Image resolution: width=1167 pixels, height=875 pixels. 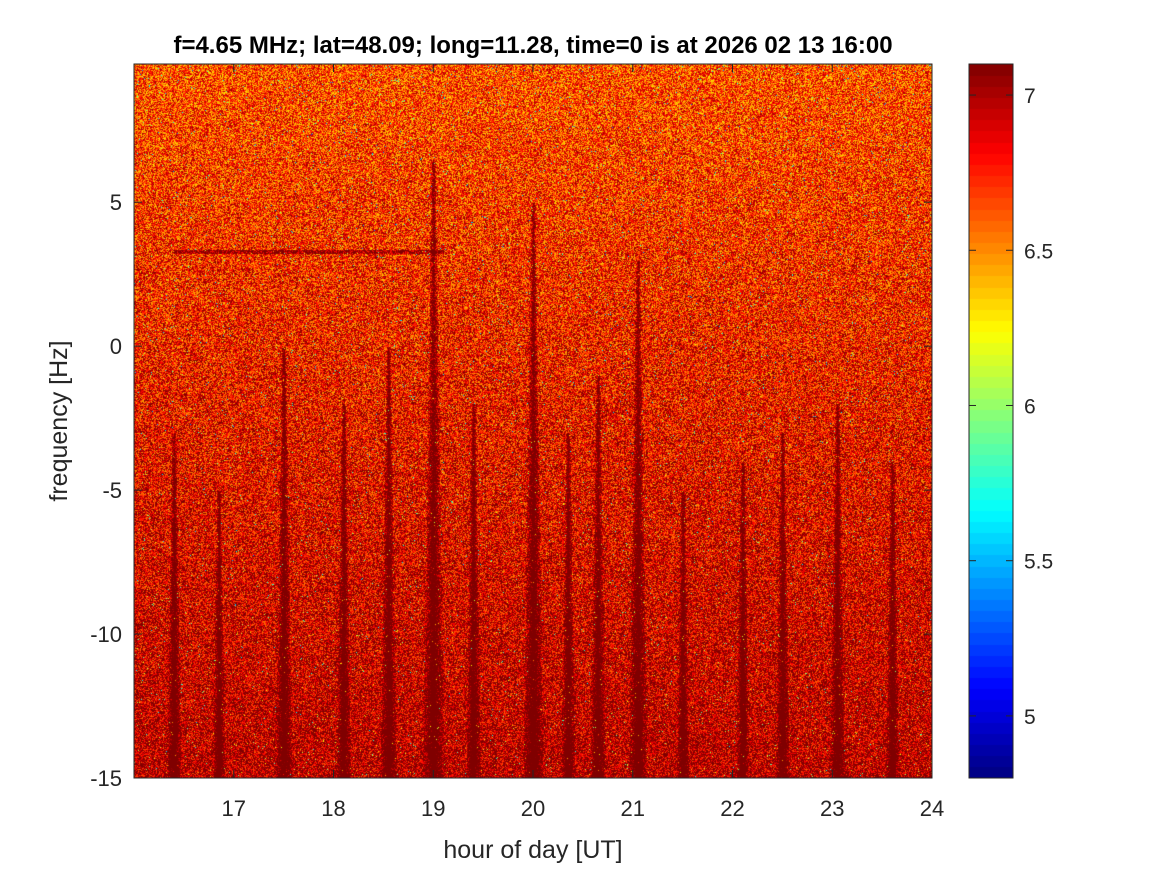 I want to click on y-tick-label: 5, so click(x=116, y=202).